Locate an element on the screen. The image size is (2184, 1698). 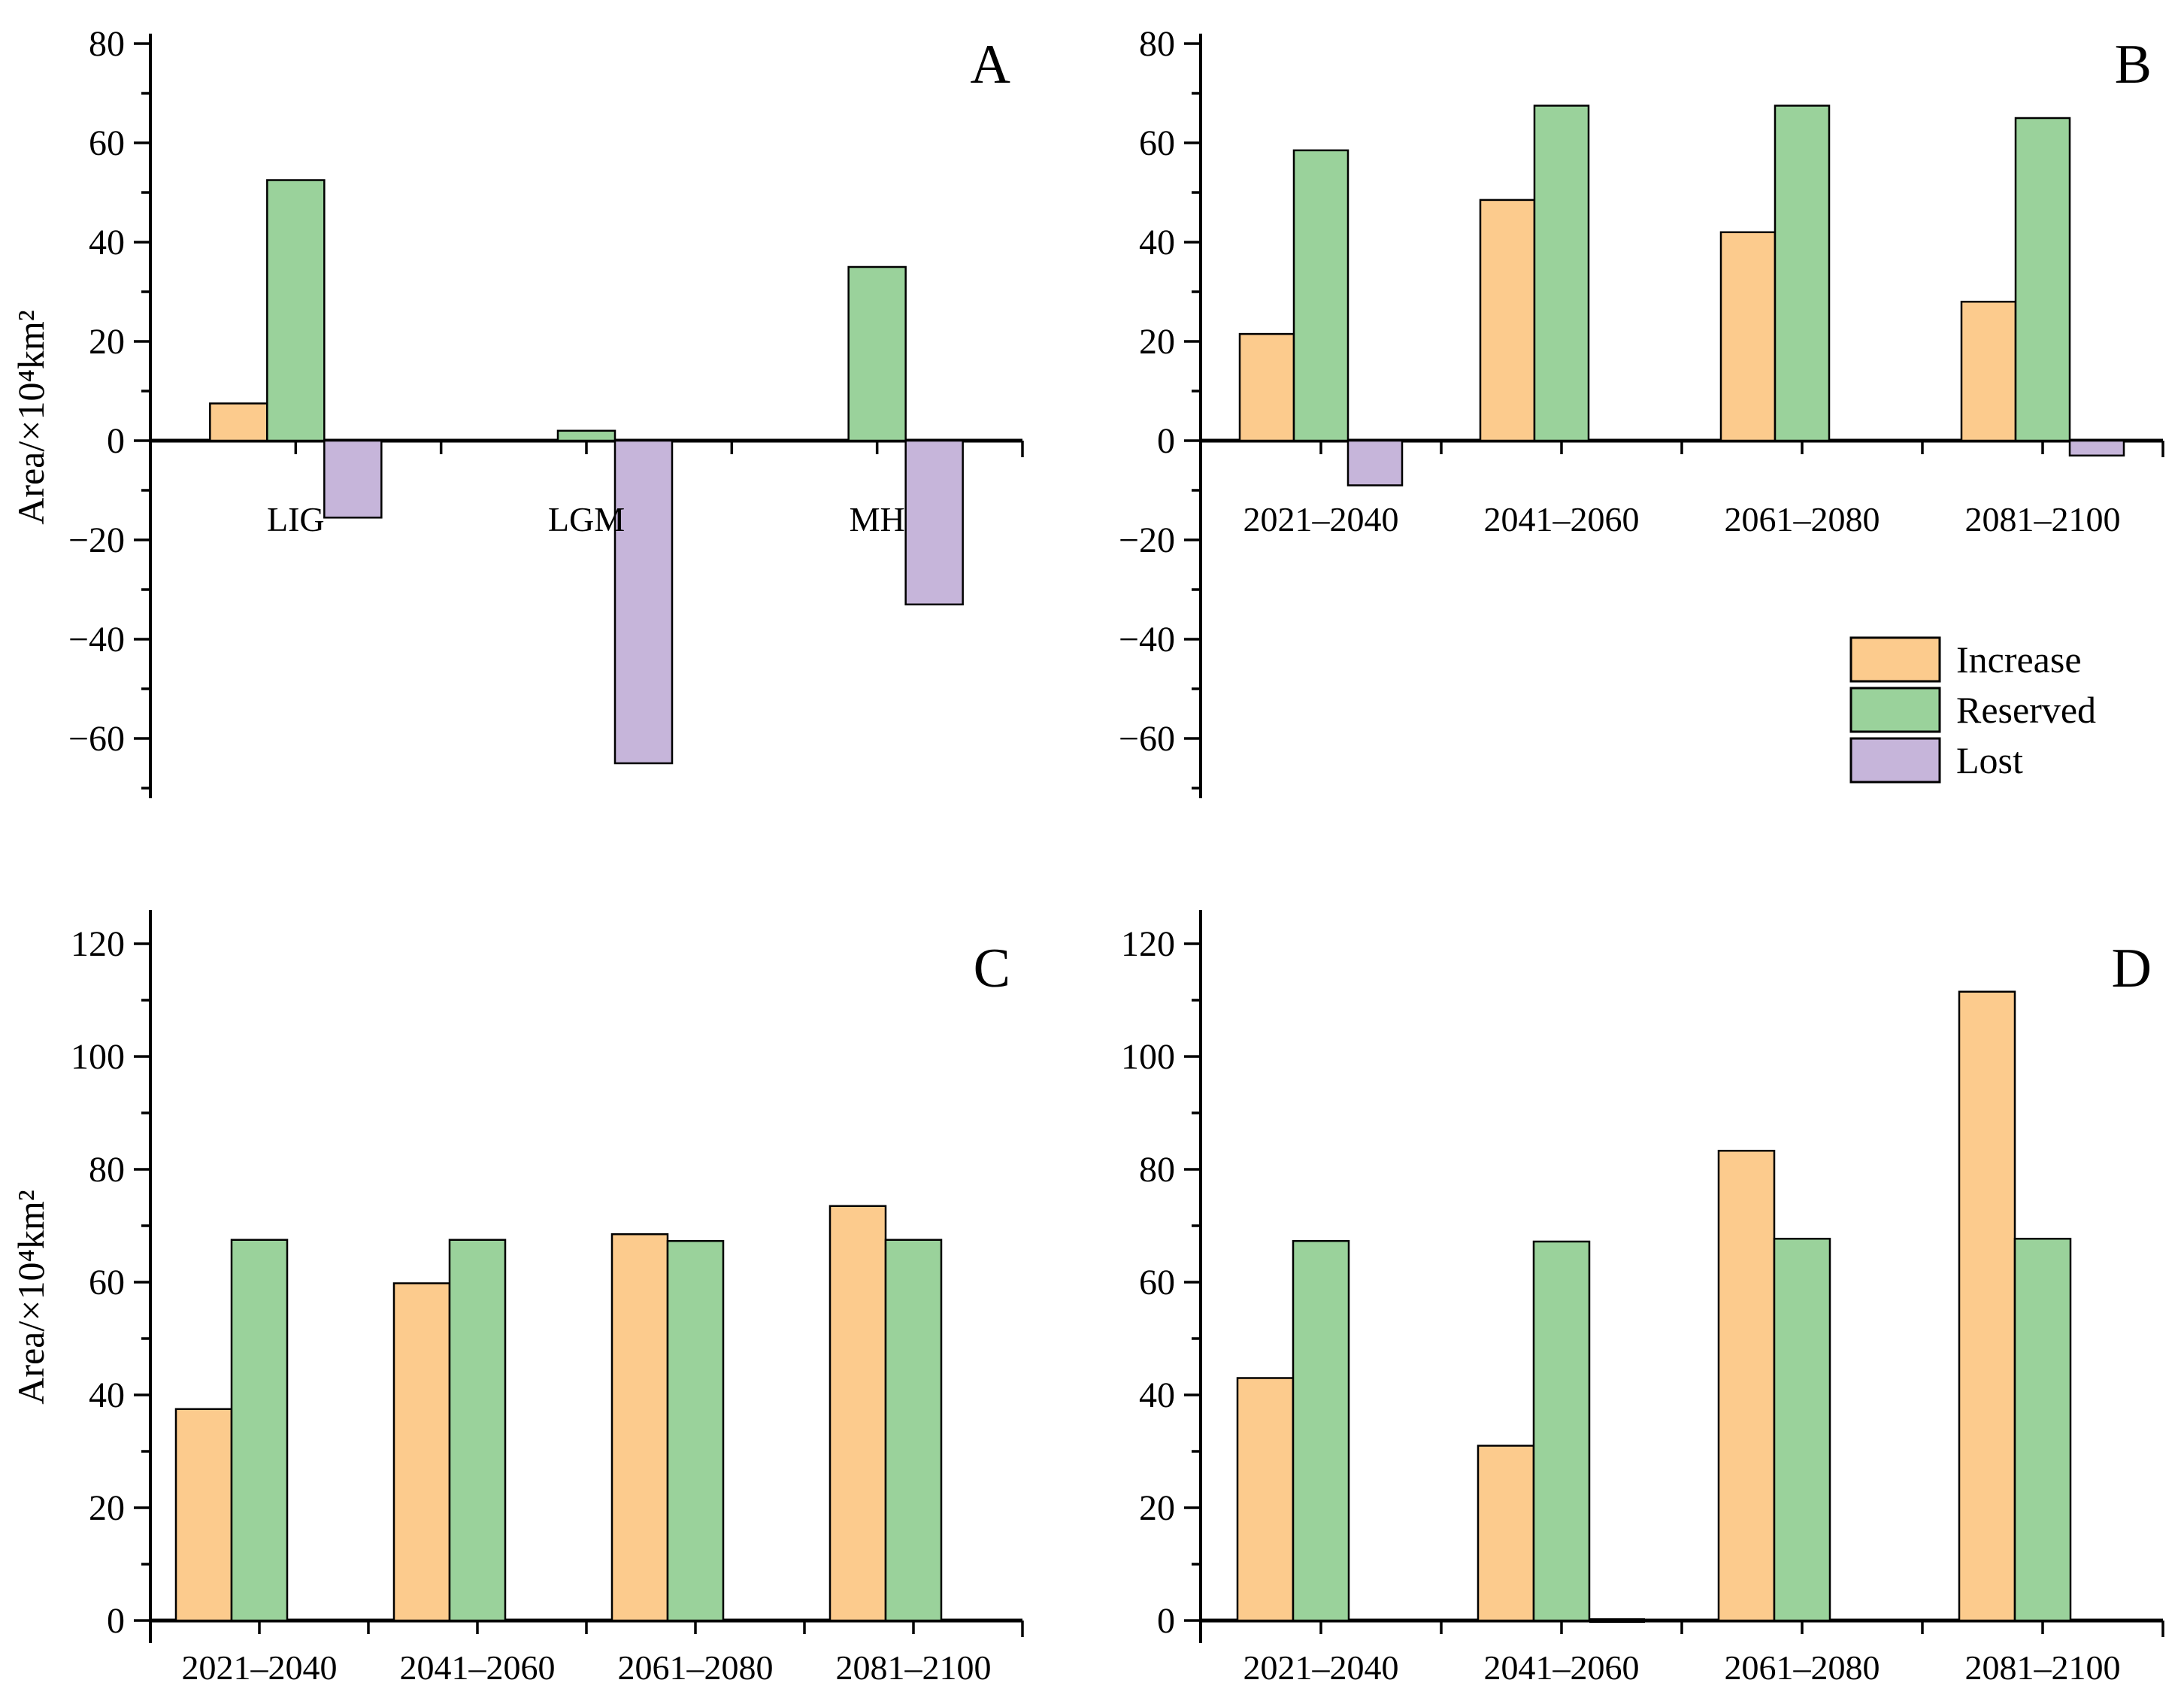
panel-letter: B is located at coordinates (2133, 65).